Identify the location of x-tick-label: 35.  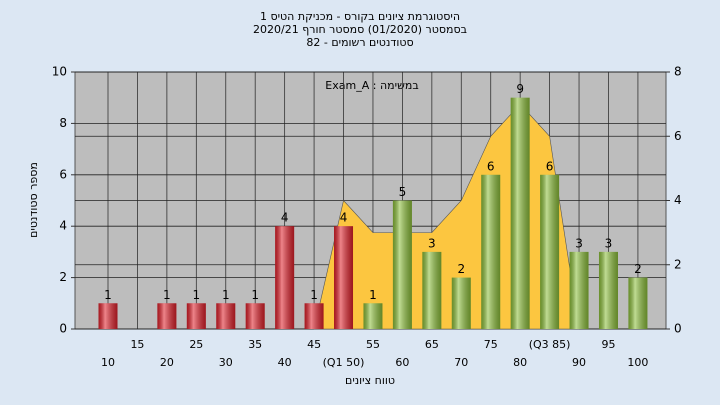
(255, 344).